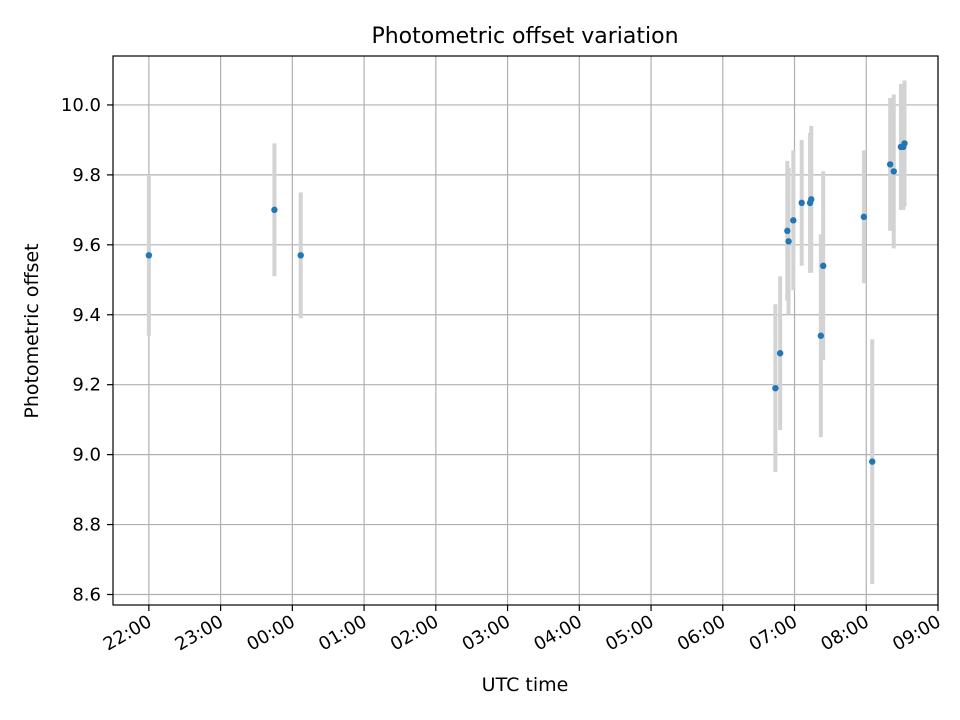 This screenshot has height=720, width=960. I want to click on x-tick-label: 02:00, so click(414, 633).